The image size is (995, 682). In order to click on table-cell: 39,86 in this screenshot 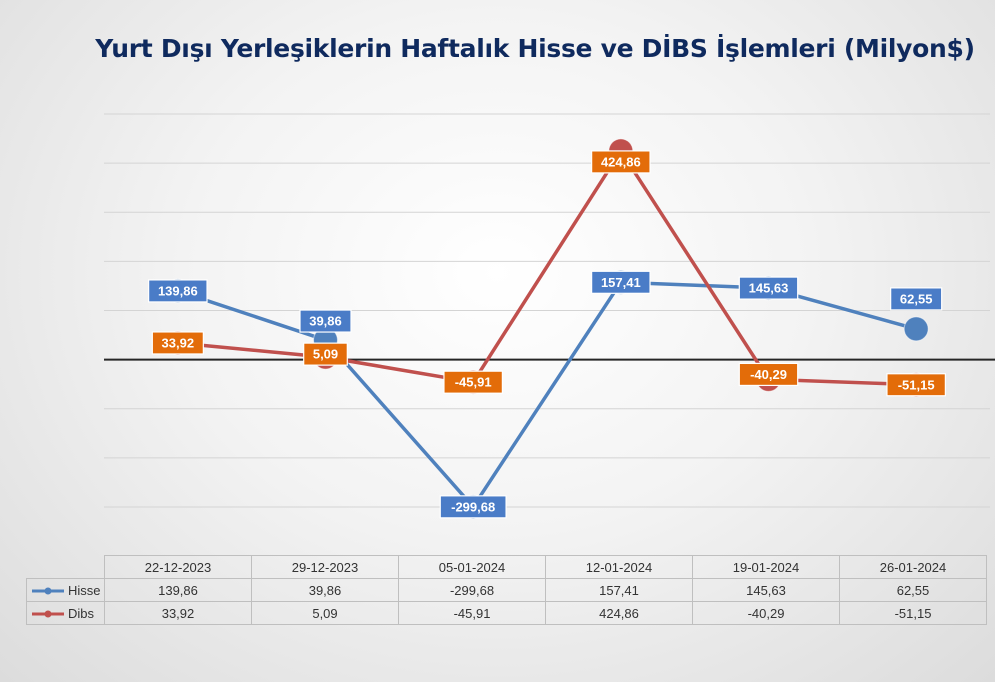, I will do `click(325, 590)`.